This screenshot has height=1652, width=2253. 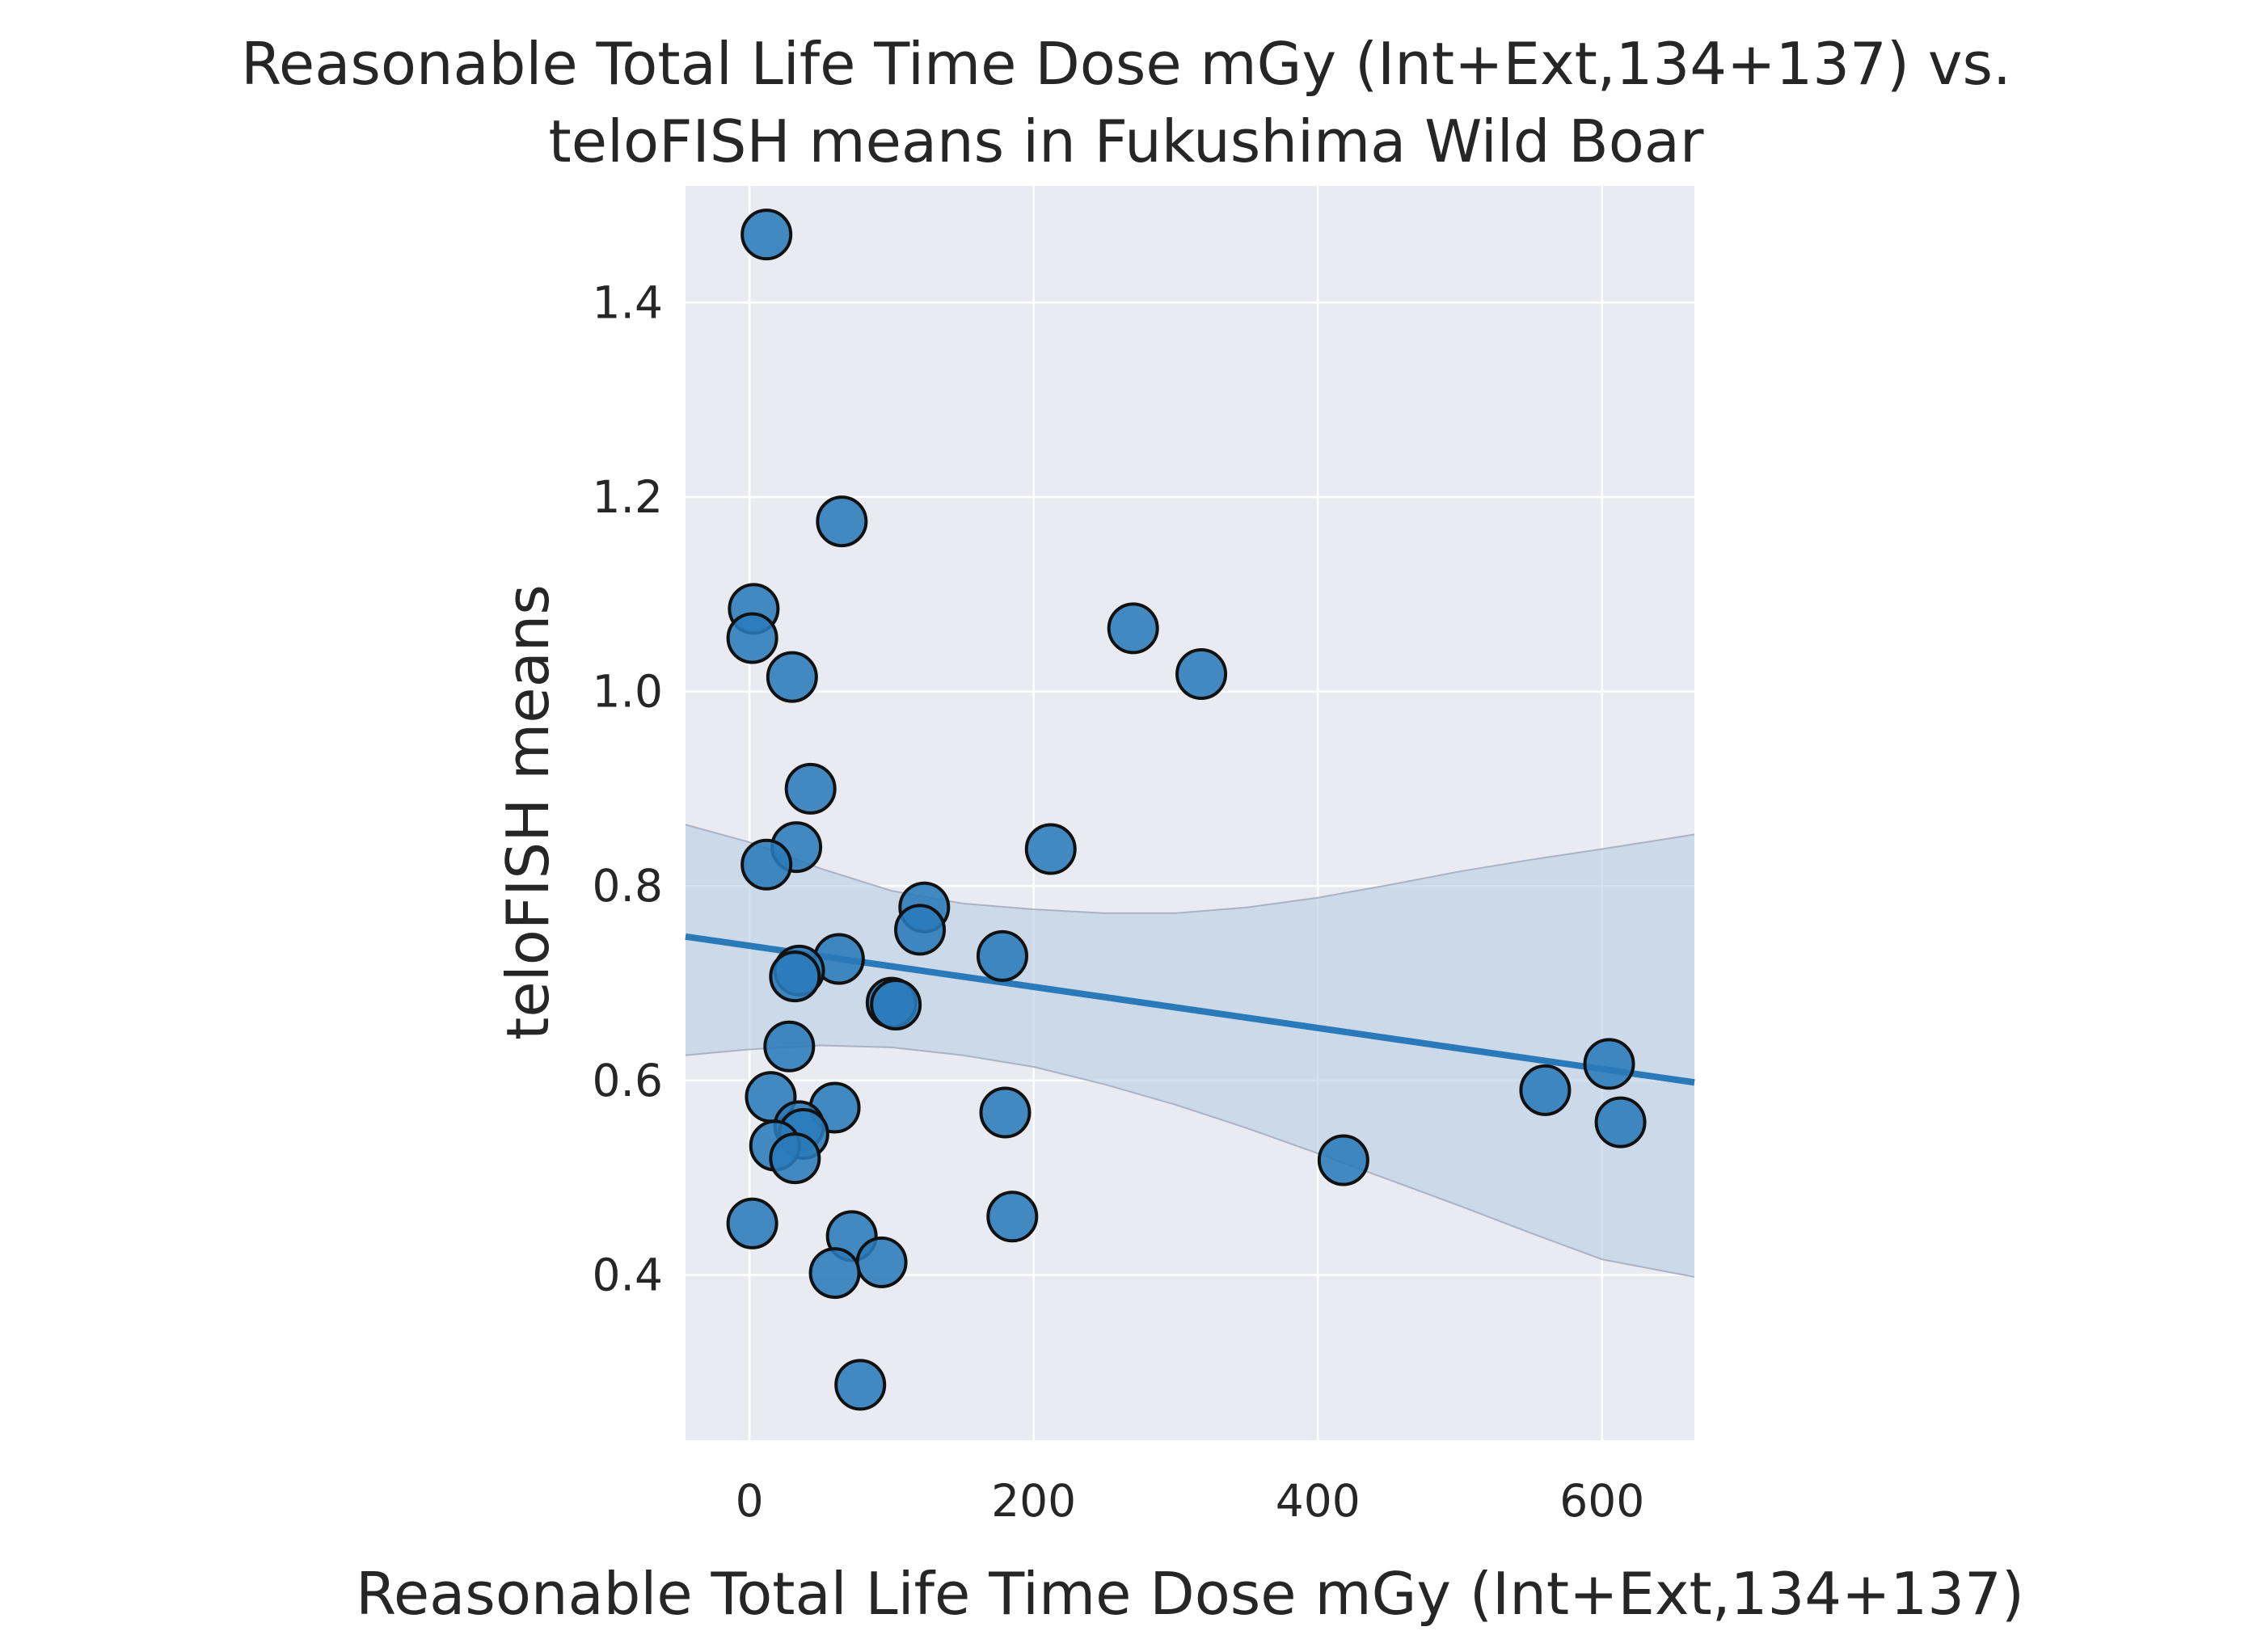 What do you see at coordinates (1318, 1501) in the screenshot?
I see `x-tick-label: 400` at bounding box center [1318, 1501].